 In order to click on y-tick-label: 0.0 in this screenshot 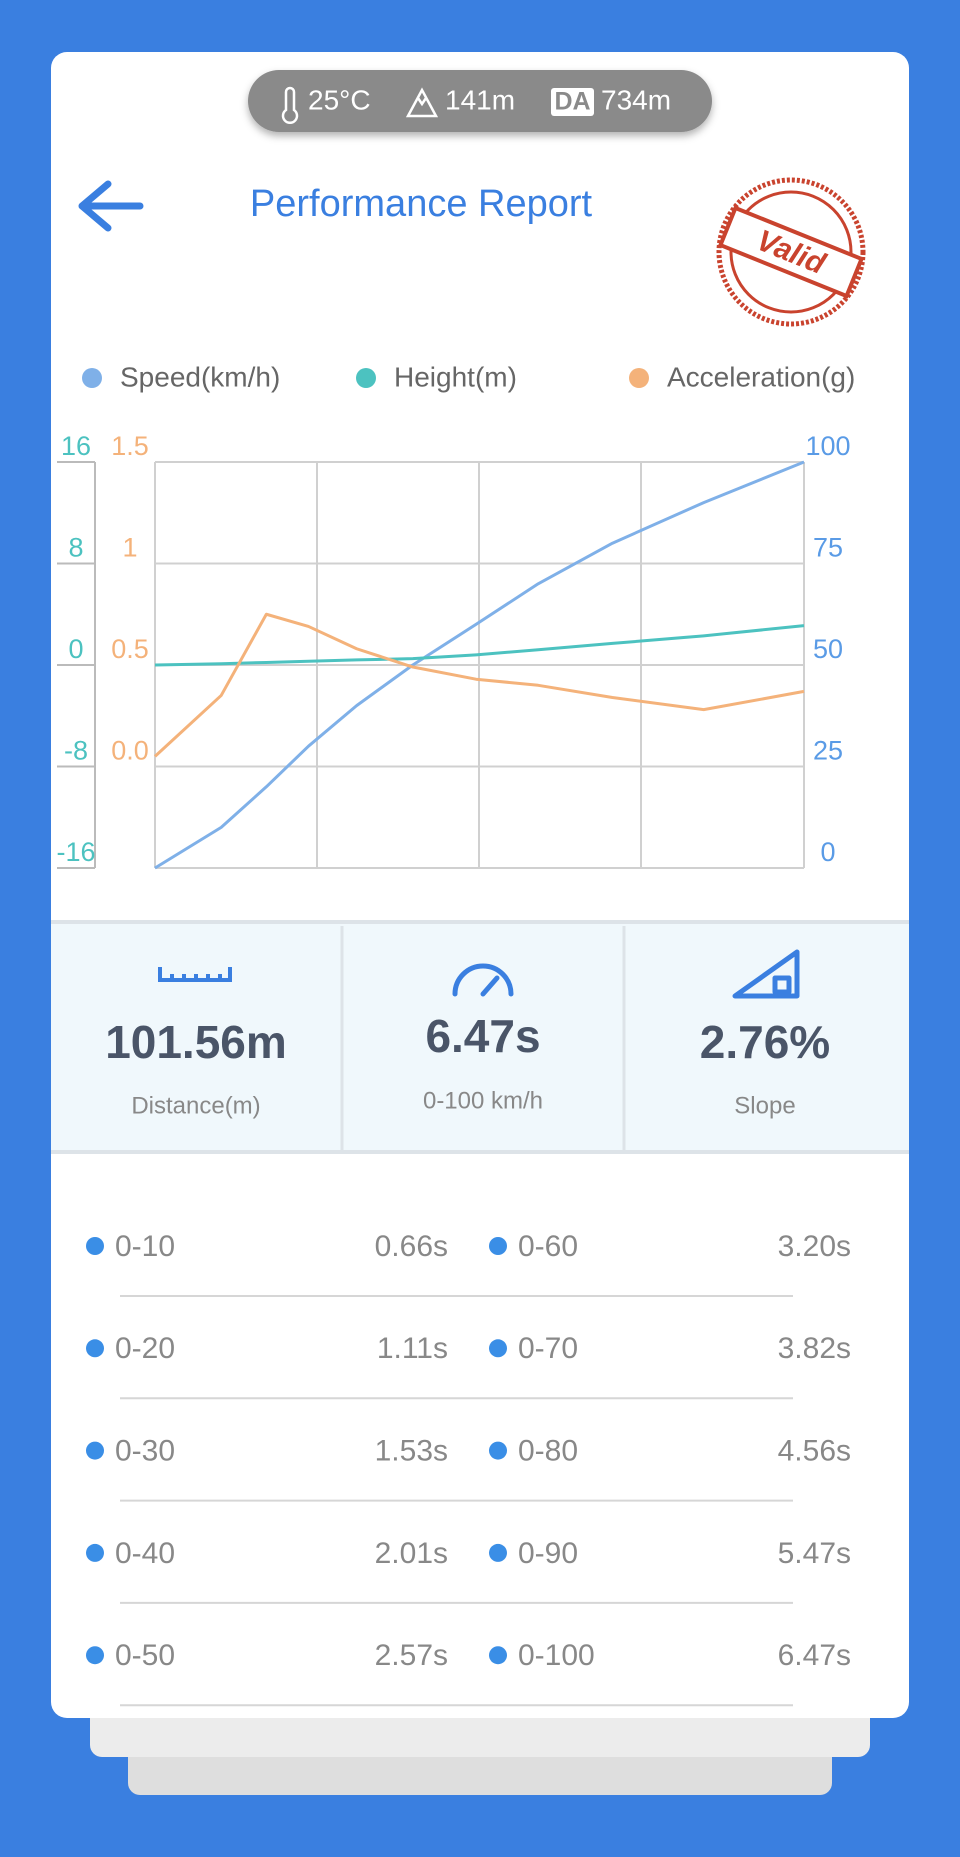, I will do `click(130, 751)`.